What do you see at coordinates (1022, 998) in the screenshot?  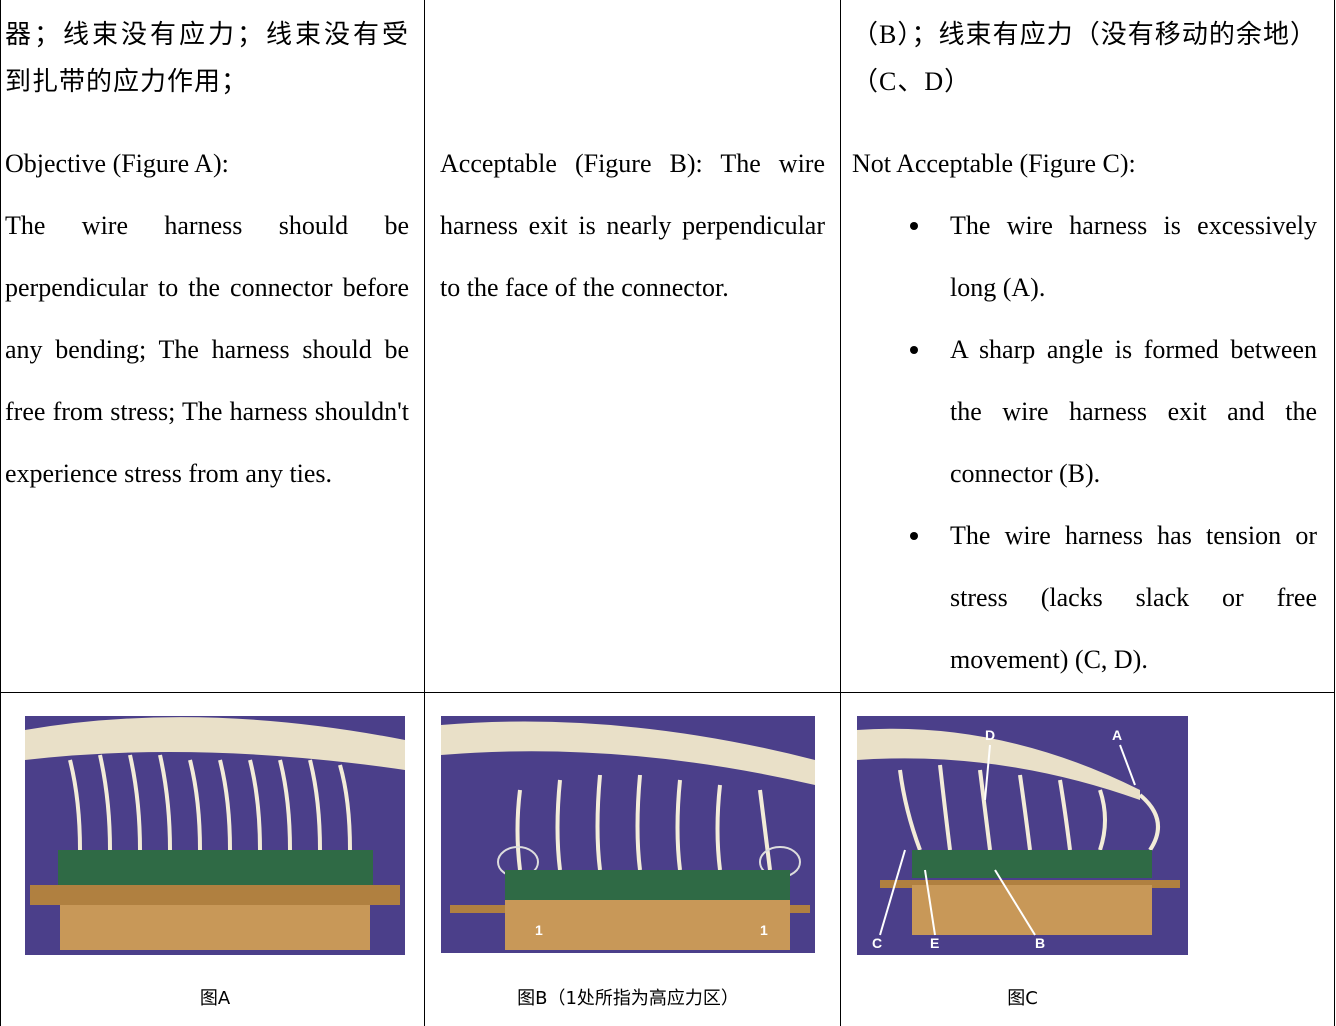 I see `caption: 图C` at bounding box center [1022, 998].